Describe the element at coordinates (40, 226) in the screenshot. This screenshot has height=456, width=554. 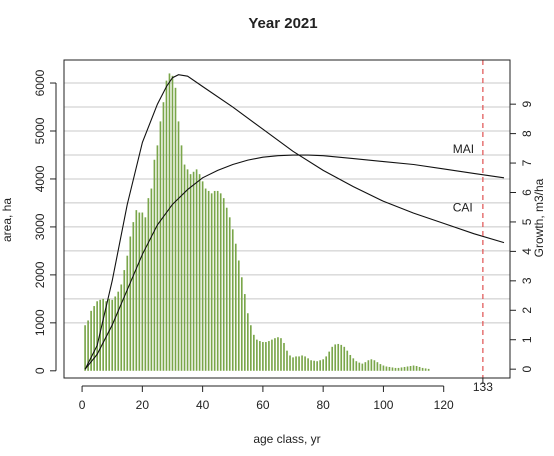
I see `y-tick-label: 3000` at that location.